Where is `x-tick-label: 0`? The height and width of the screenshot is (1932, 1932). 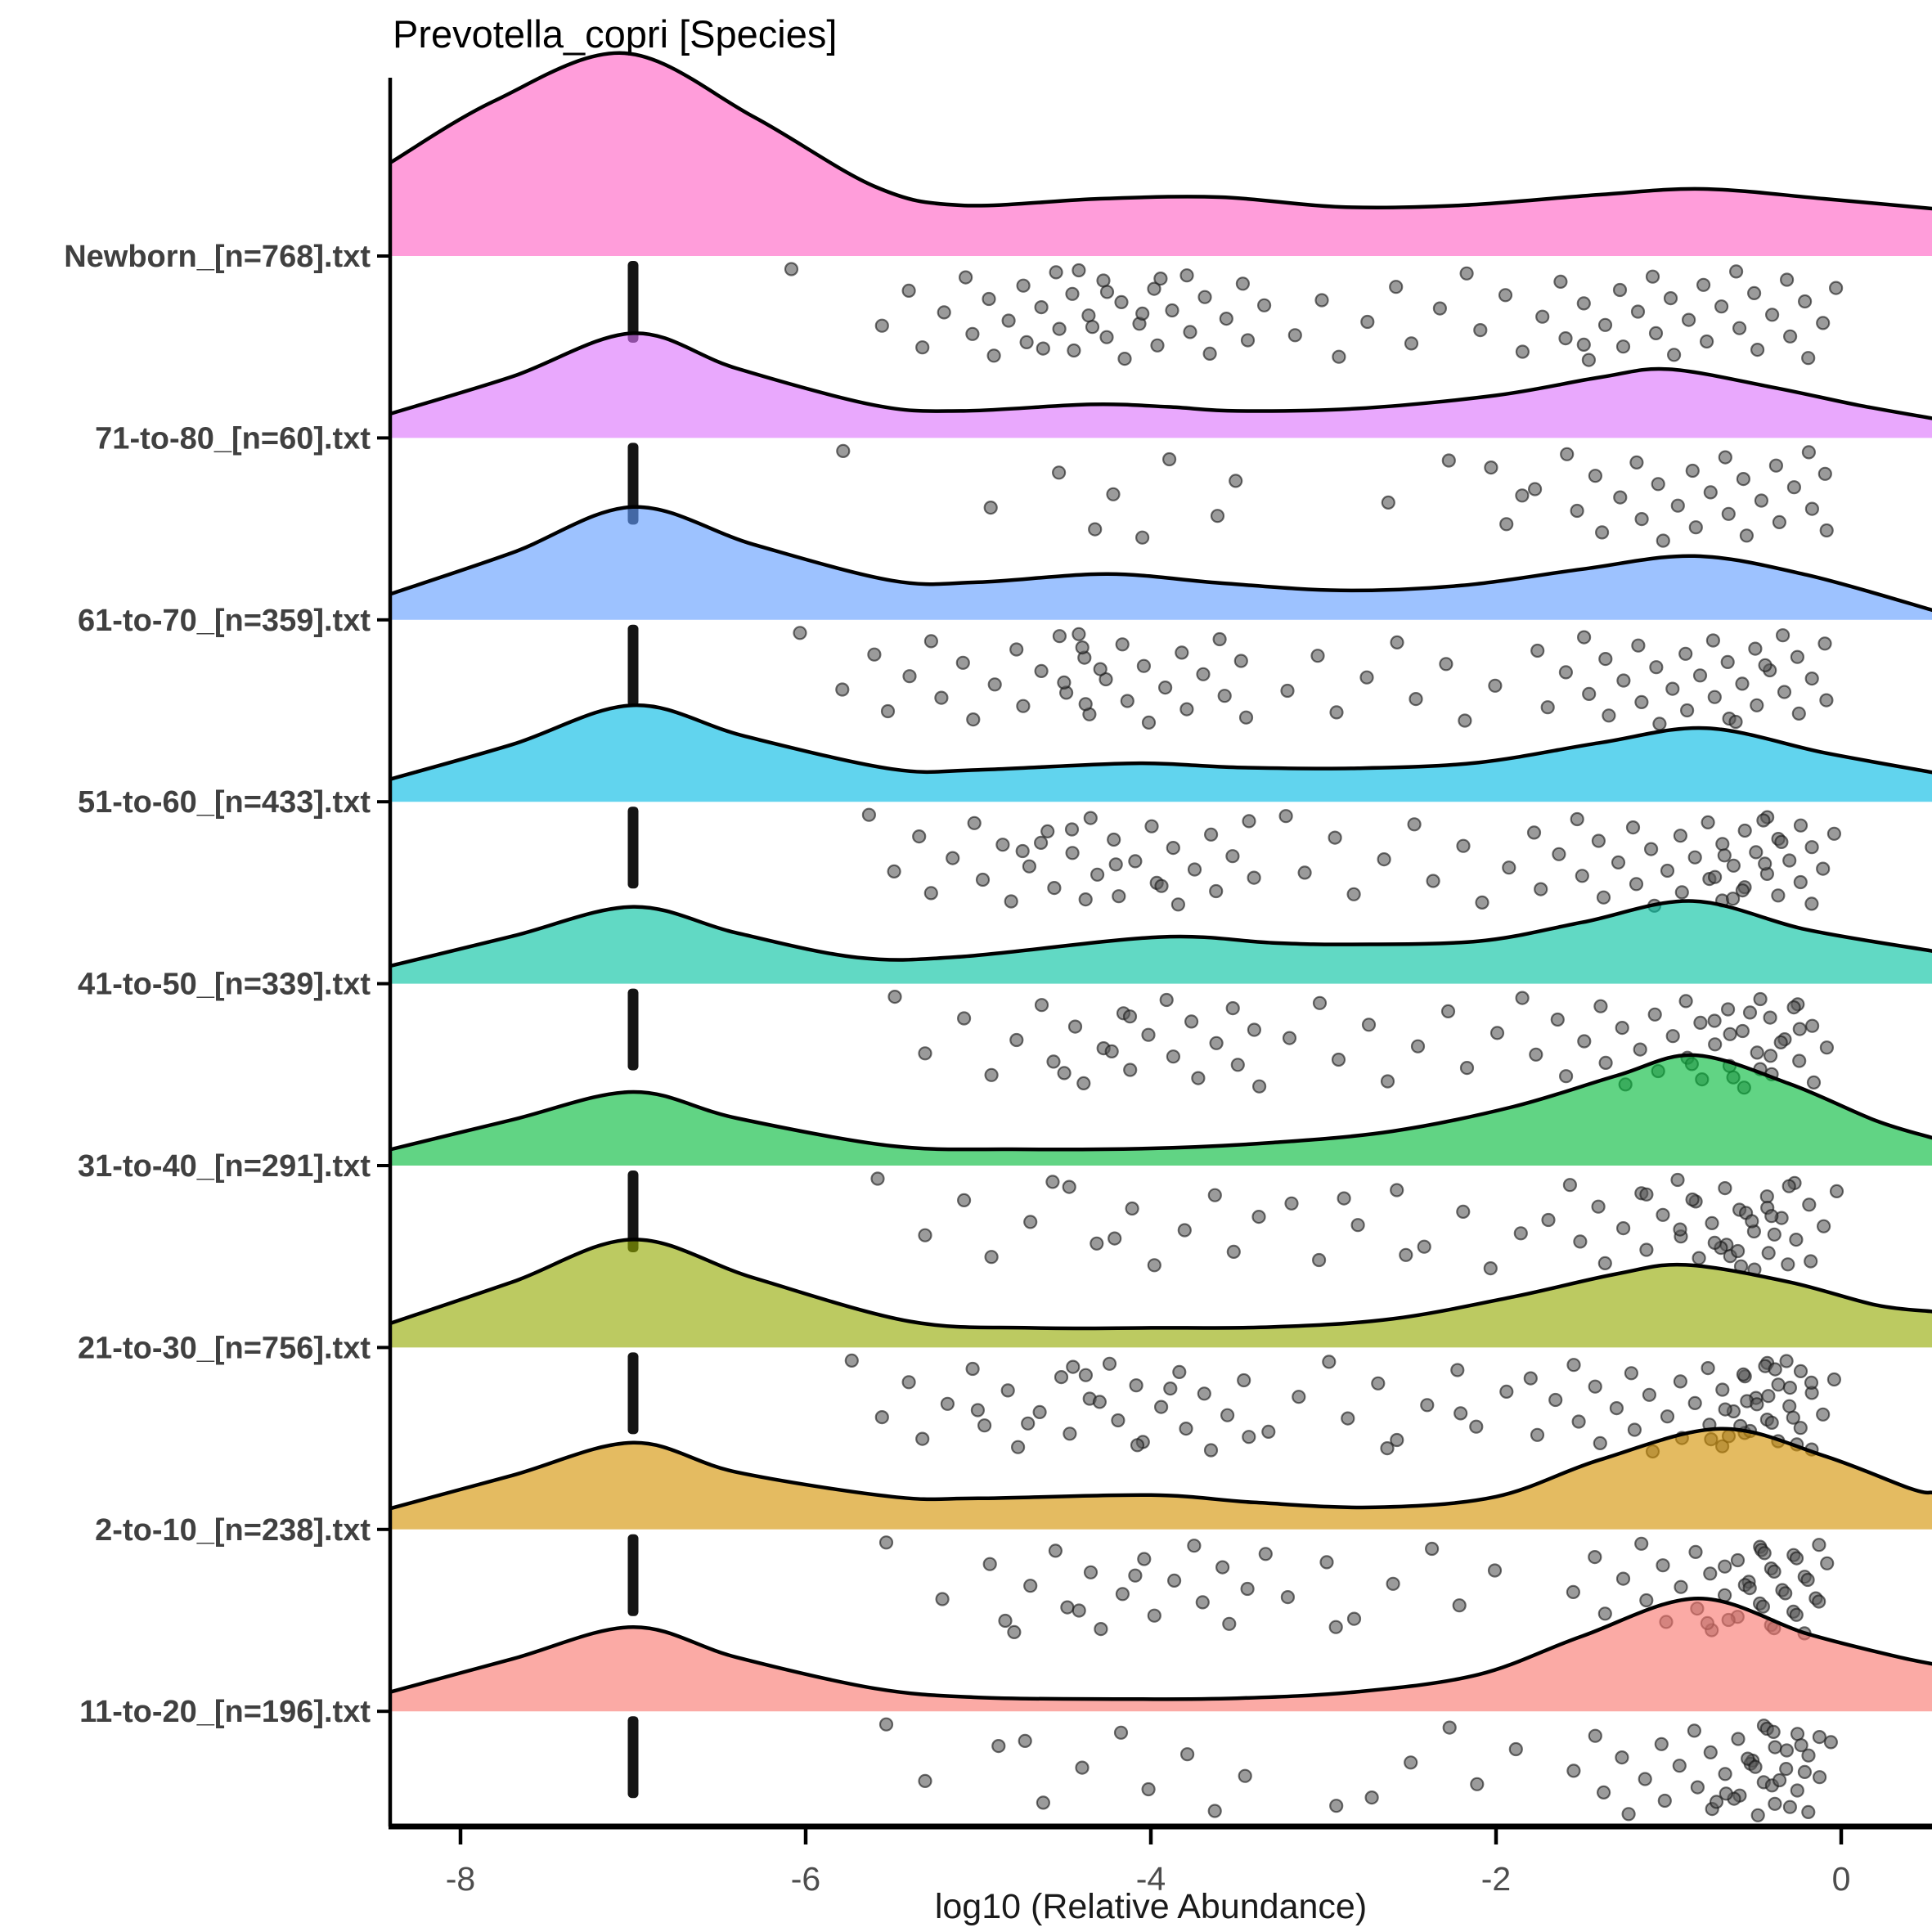
x-tick-label: 0 is located at coordinates (1842, 1879).